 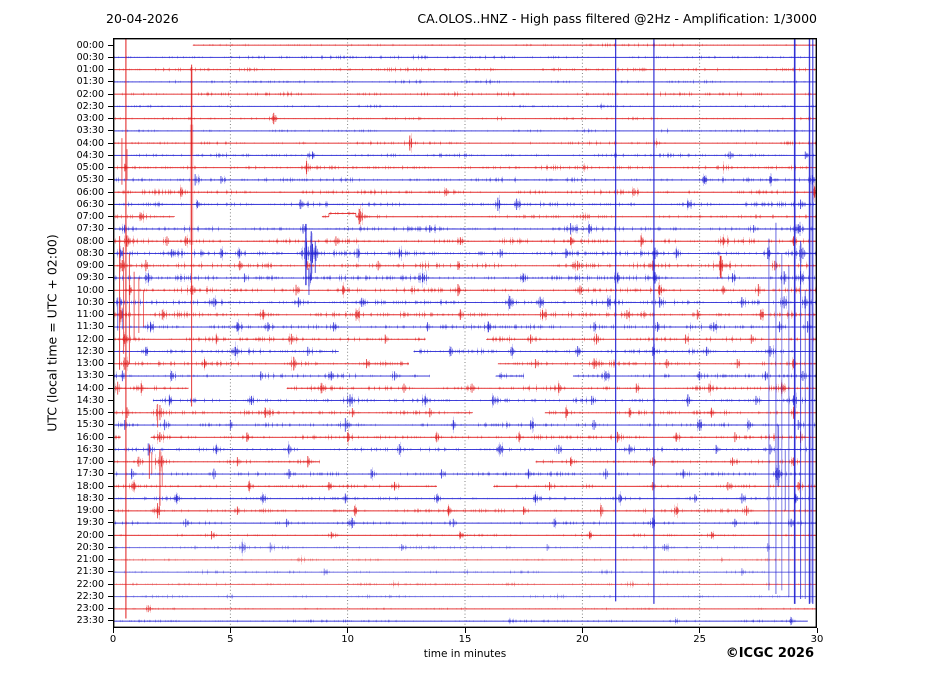 I want to click on y-tick-label: 22:30, so click(x=90, y=596).